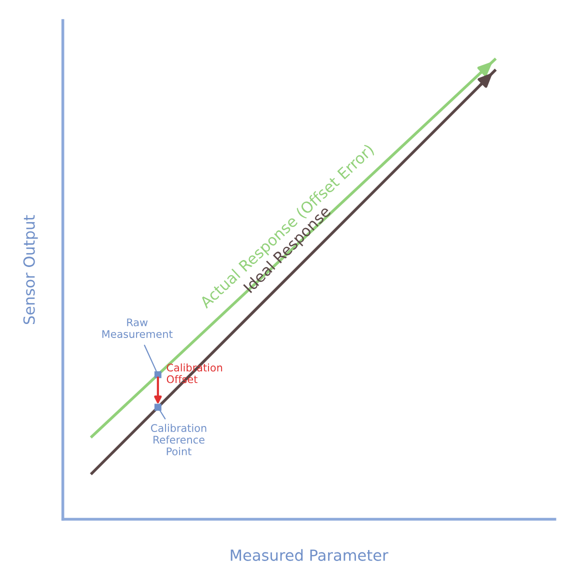 The image size is (561, 570). What do you see at coordinates (30, 269) in the screenshot?
I see `y-axis-title: Sensor Output` at bounding box center [30, 269].